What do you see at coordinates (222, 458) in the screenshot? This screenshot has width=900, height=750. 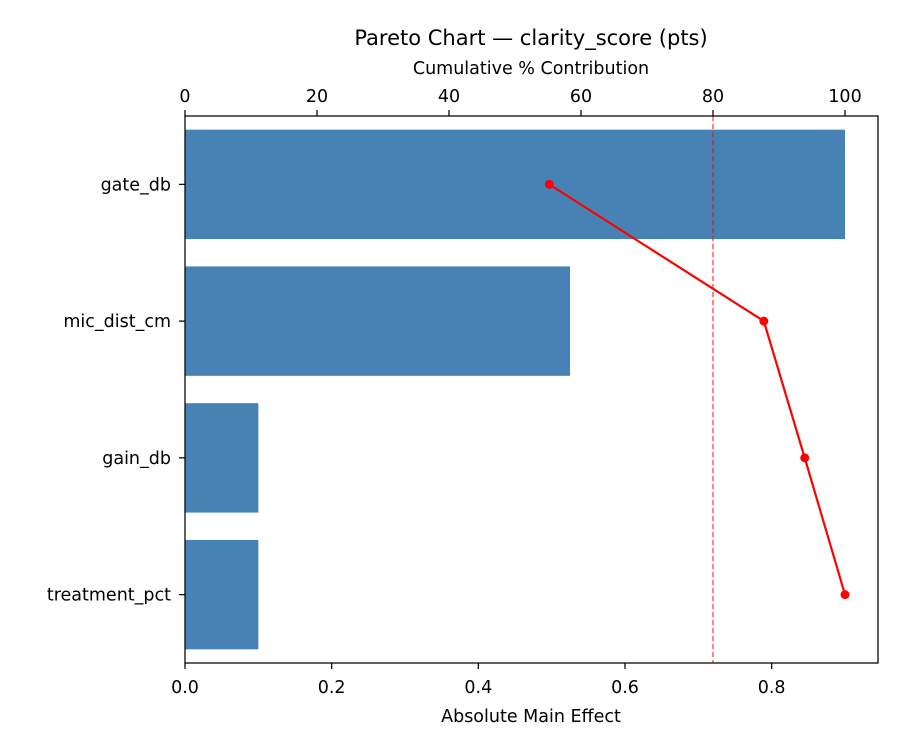 I see `bar-gain_db` at bounding box center [222, 458].